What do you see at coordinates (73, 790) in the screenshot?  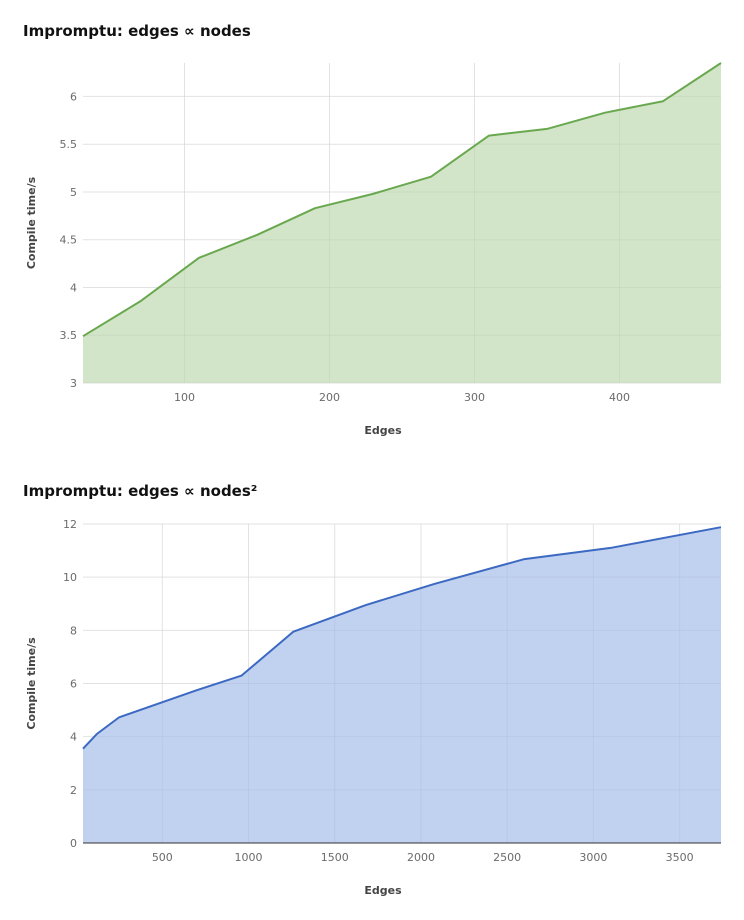 I see `y-tick-label: 2` at bounding box center [73, 790].